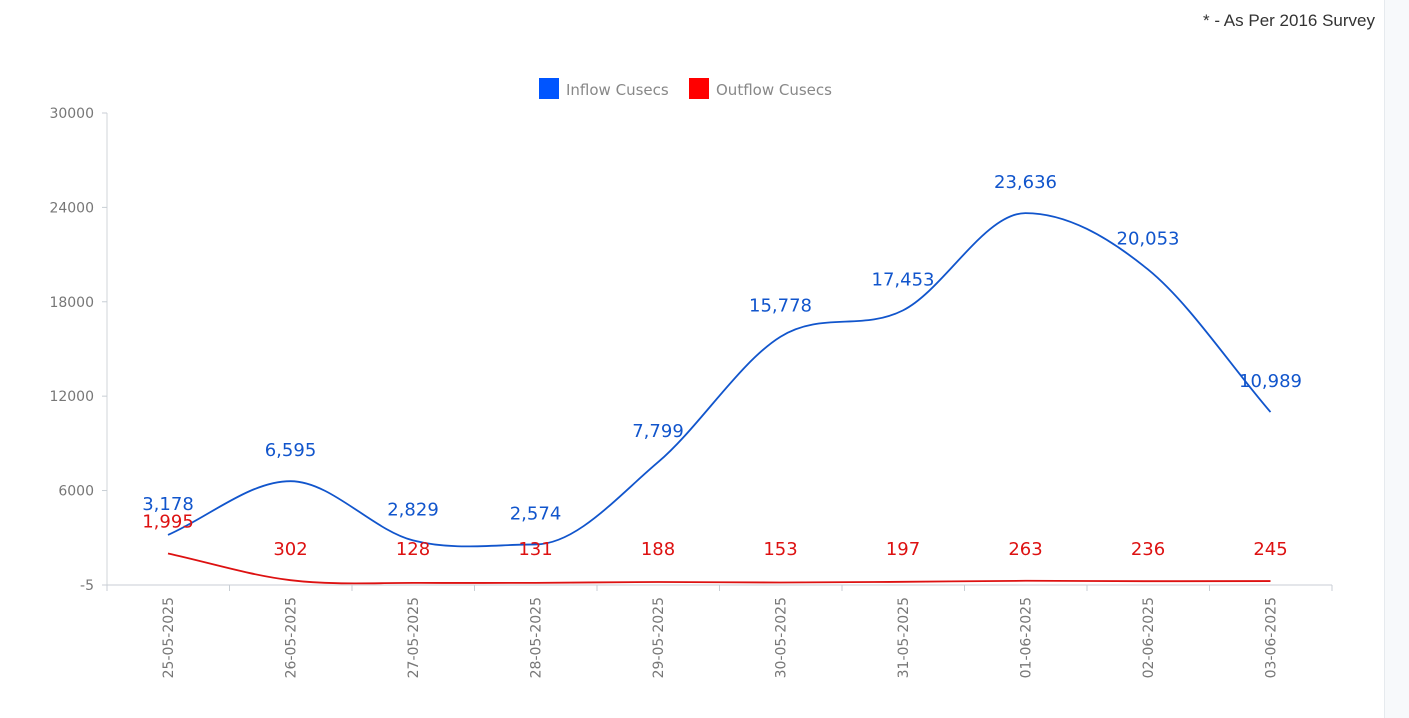  What do you see at coordinates (168, 522) in the screenshot?
I see `outflow-data-label: 1,995` at bounding box center [168, 522].